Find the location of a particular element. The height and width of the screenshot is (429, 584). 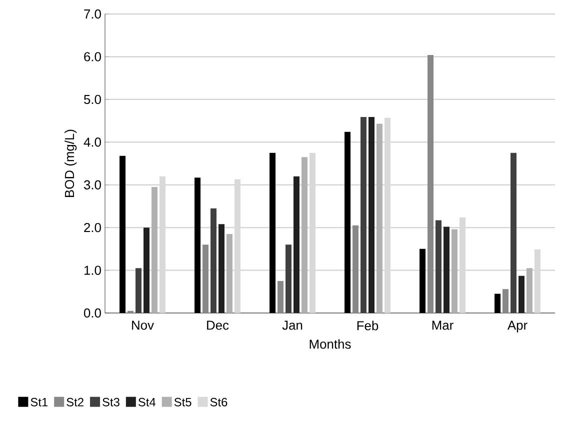

x-tick-label: Jan is located at coordinates (292, 325).